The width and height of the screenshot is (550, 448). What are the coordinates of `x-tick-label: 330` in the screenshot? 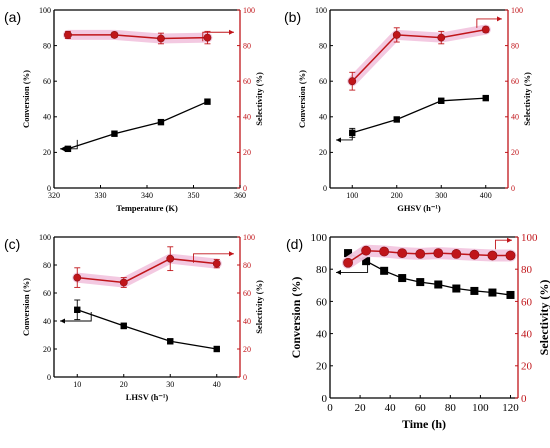 It's located at (101, 195).